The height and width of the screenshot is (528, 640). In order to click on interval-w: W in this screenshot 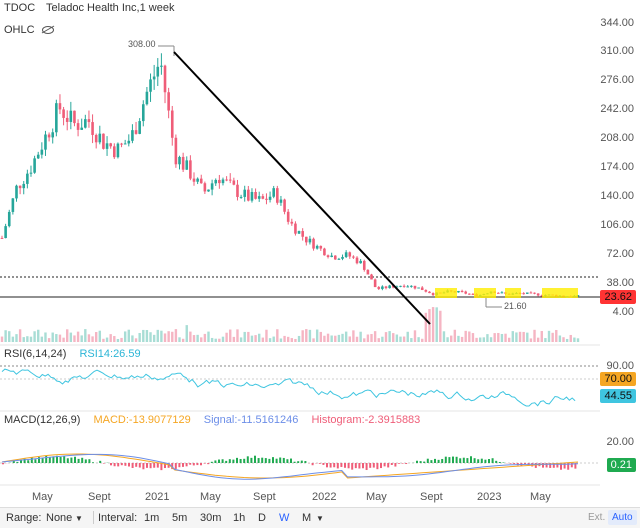, I will do `click(284, 518)`.